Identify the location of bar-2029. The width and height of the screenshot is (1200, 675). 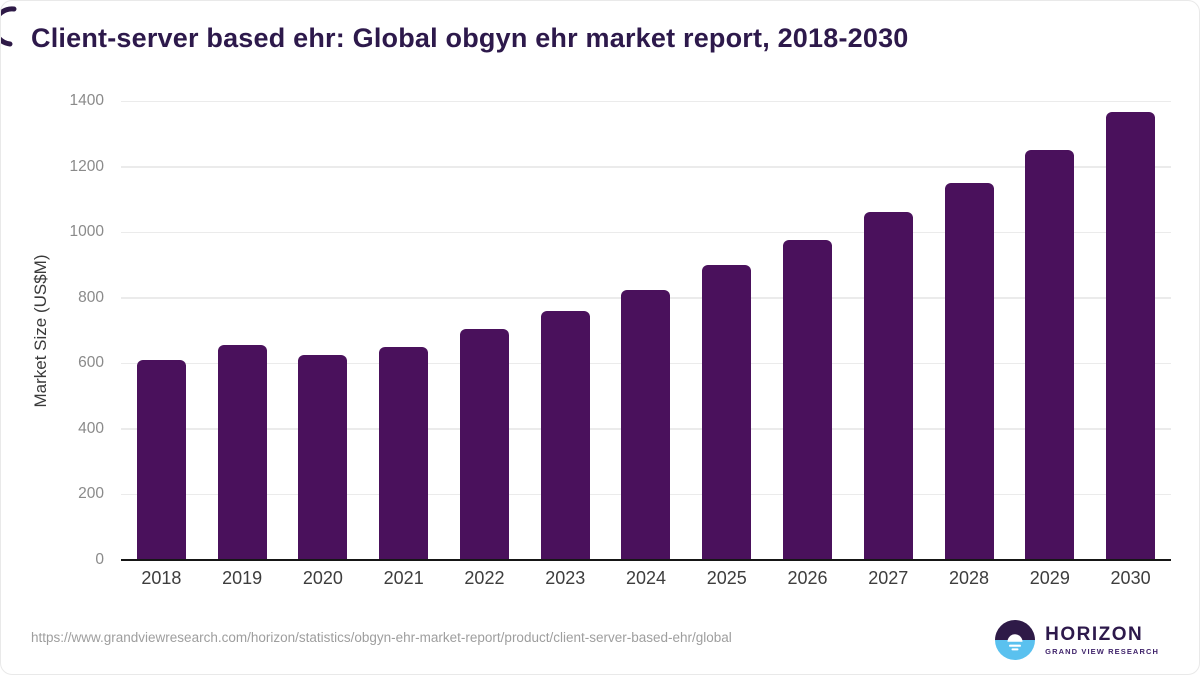
(1050, 355).